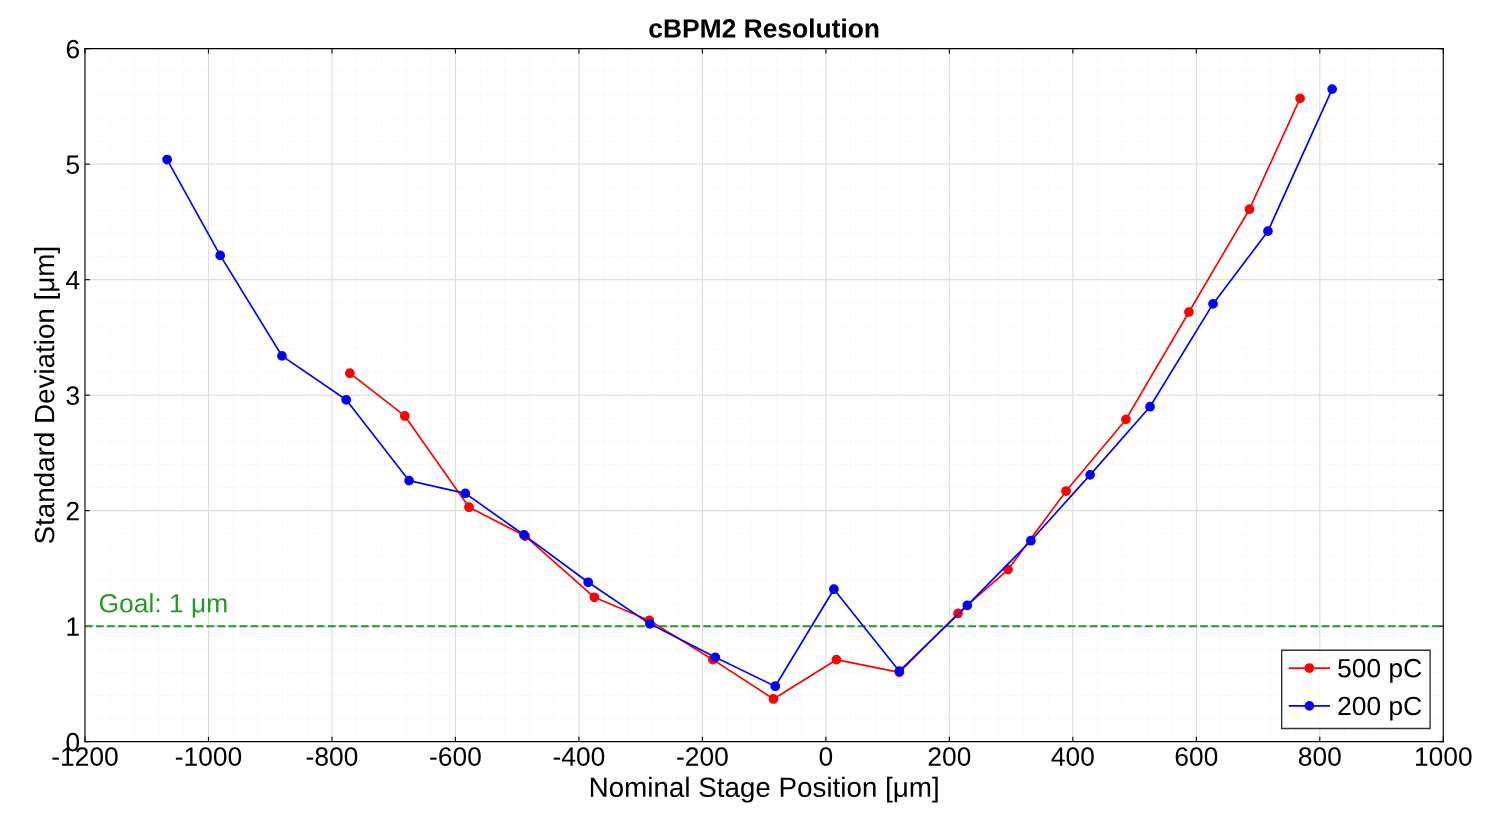 Image resolution: width=1491 pixels, height=839 pixels. What do you see at coordinates (72, 395) in the screenshot?
I see `y-tick-label: 3` at bounding box center [72, 395].